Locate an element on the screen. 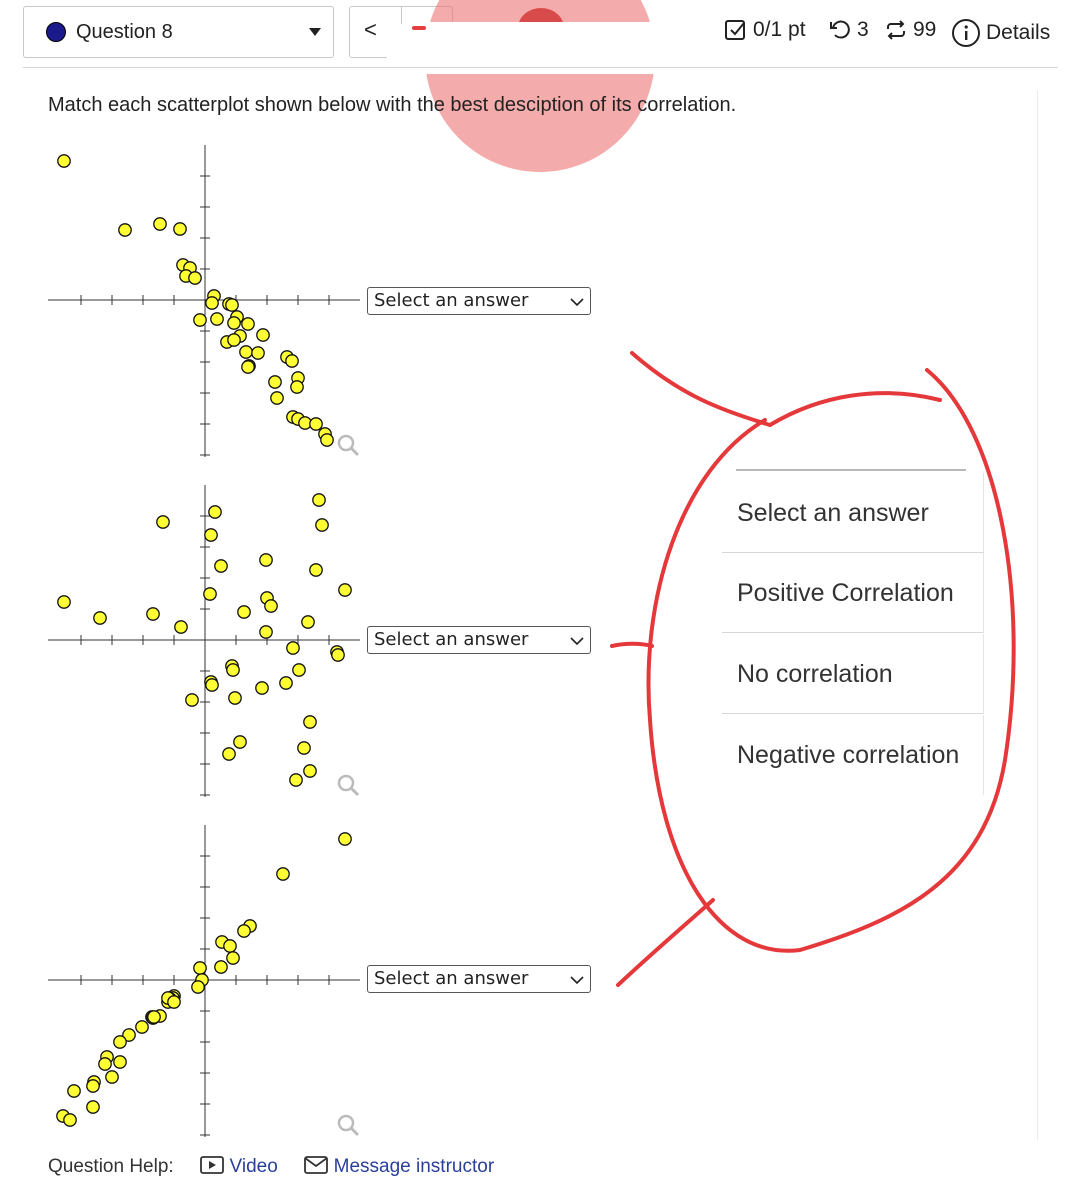 The width and height of the screenshot is (1080, 1178). attempts-indicator: 99 is located at coordinates (910, 30).